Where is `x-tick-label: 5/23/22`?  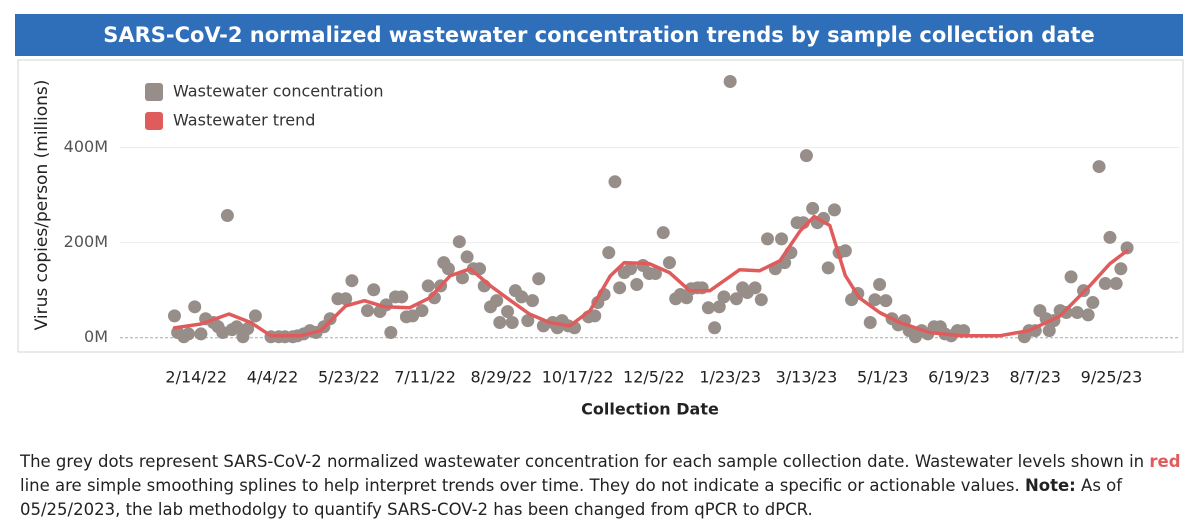
x-tick-label: 5/23/22 is located at coordinates (349, 377).